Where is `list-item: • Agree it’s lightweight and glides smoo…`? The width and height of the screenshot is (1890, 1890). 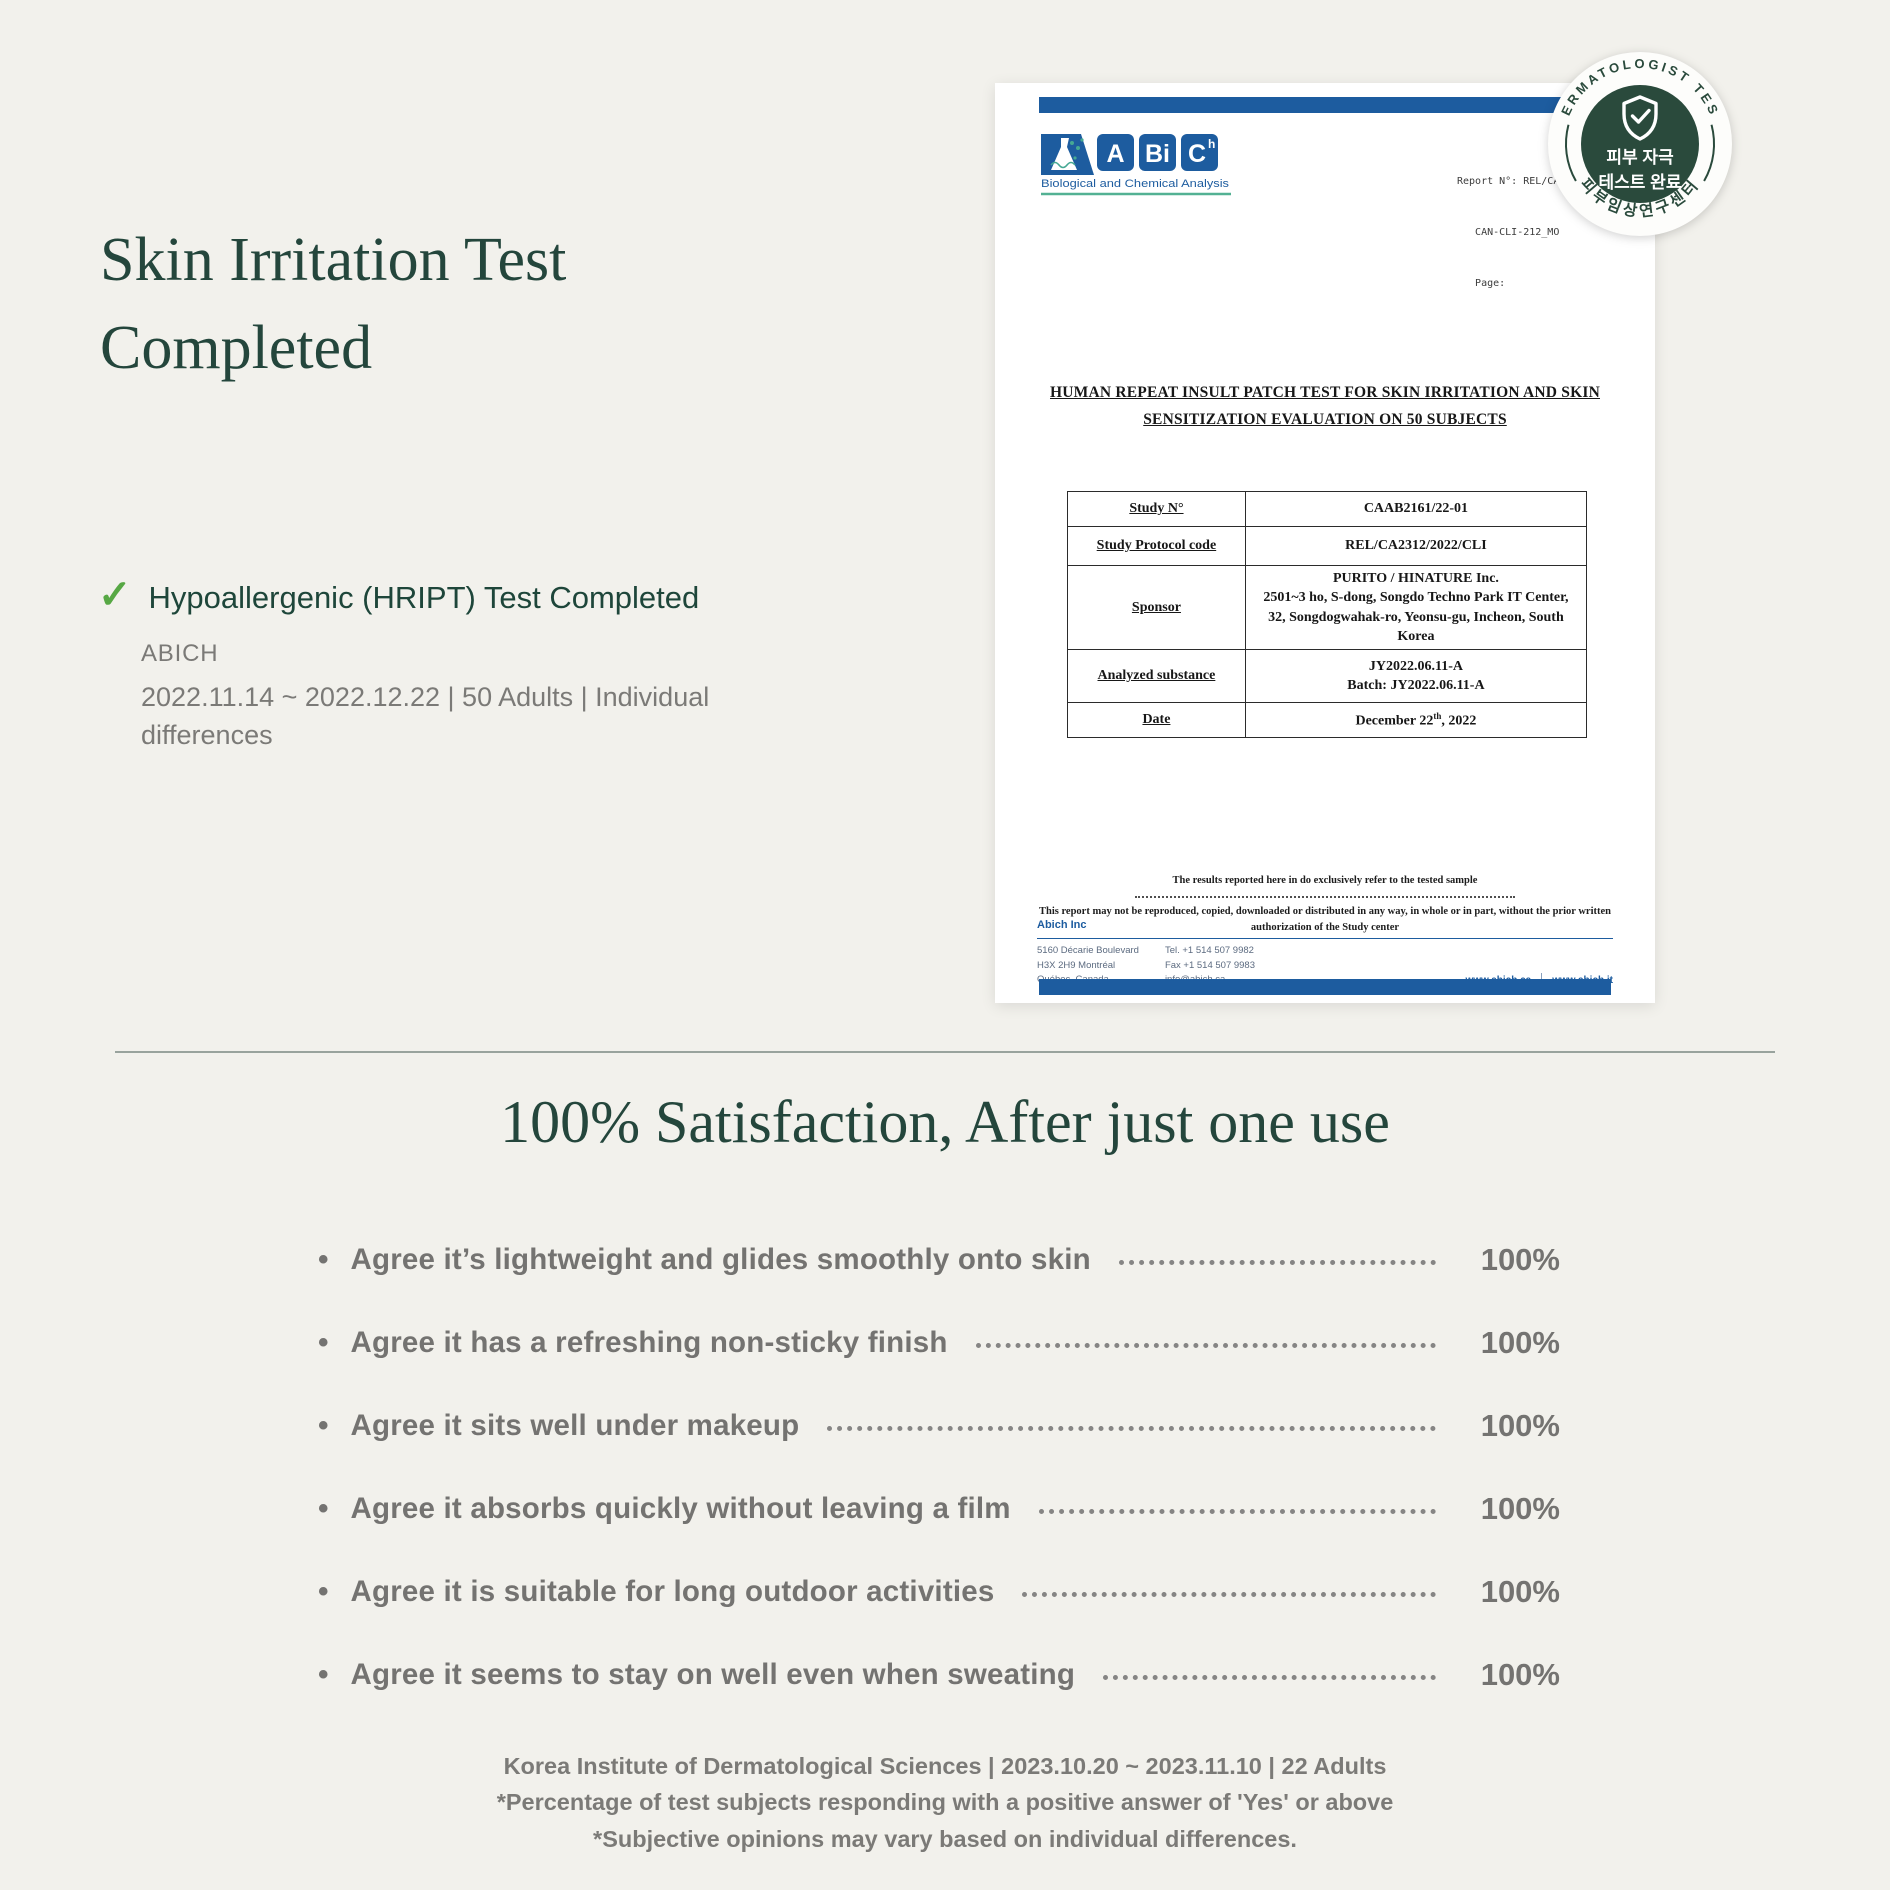
list-item: • Agree it’s lightweight and glides smoo… is located at coordinates (939, 1260).